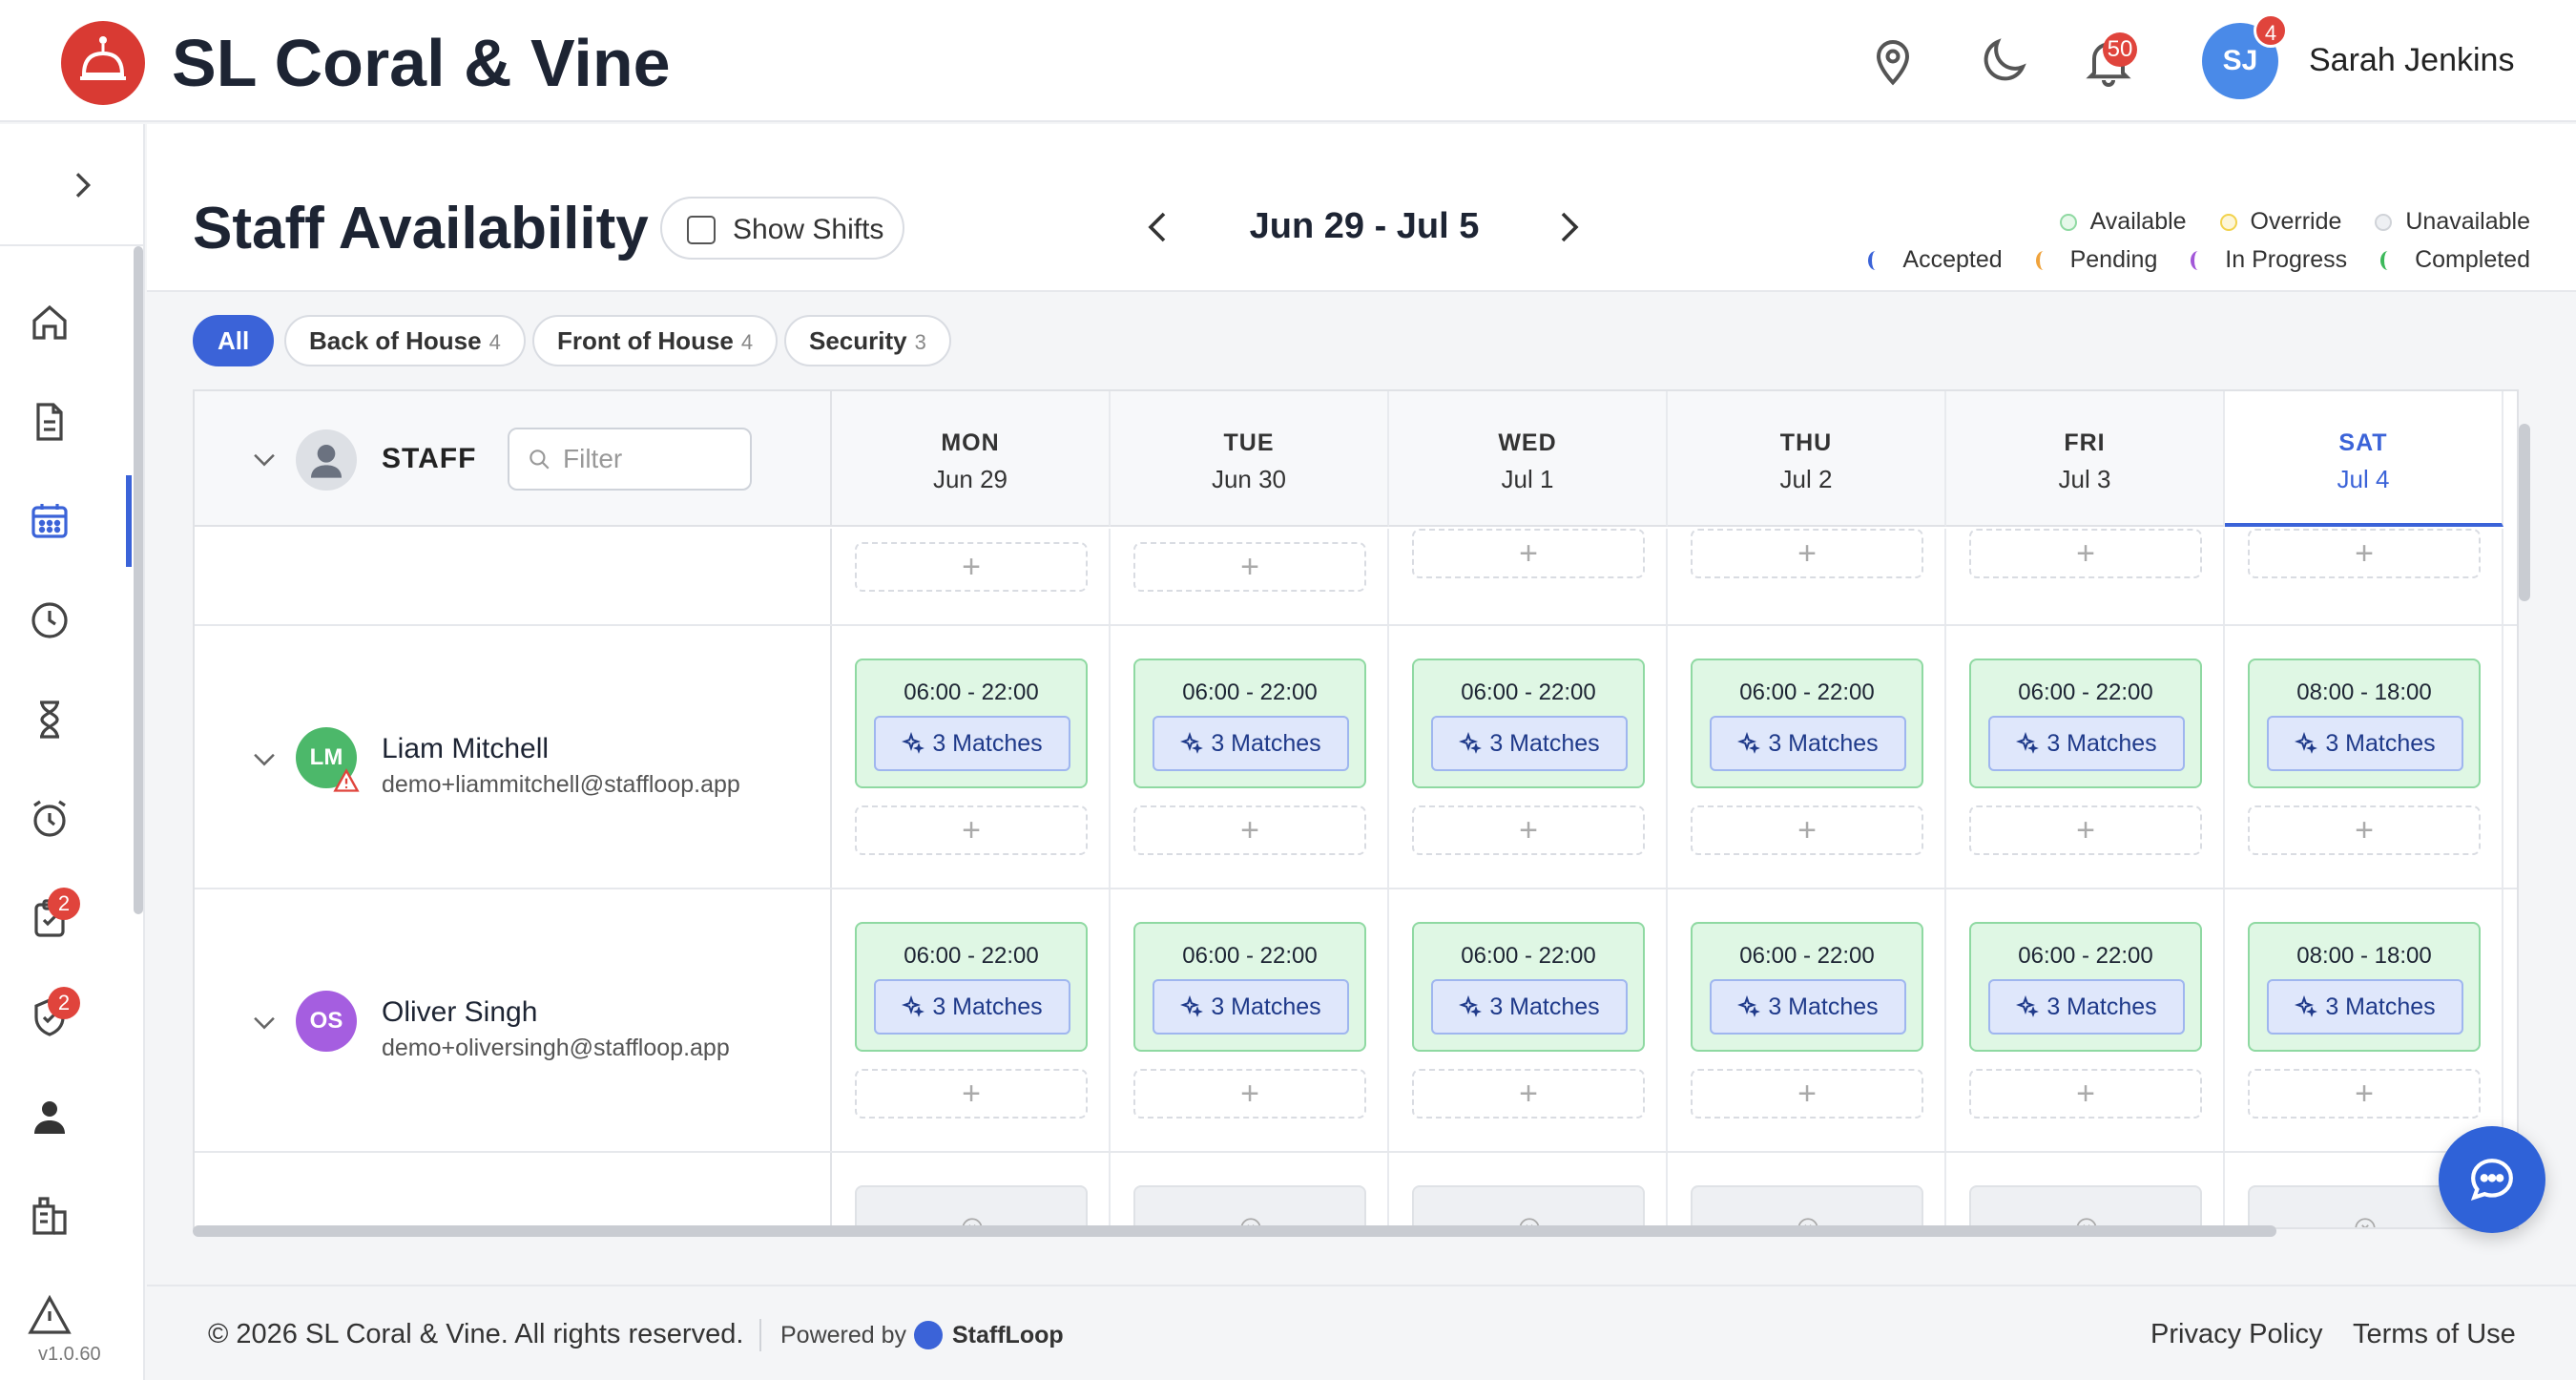 The width and height of the screenshot is (2576, 1380). Describe the element at coordinates (50, 322) in the screenshot. I see `home-icon` at that location.